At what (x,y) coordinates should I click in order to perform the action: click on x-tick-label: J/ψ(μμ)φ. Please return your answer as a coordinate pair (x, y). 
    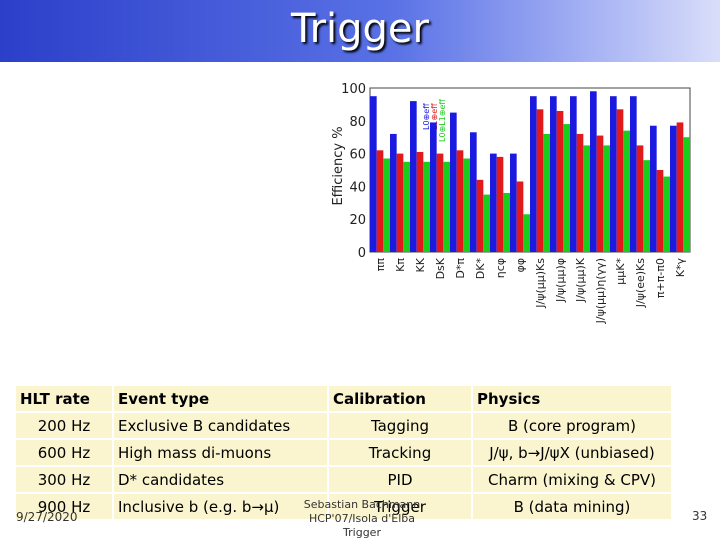
    Looking at the image, I should click on (560, 280).